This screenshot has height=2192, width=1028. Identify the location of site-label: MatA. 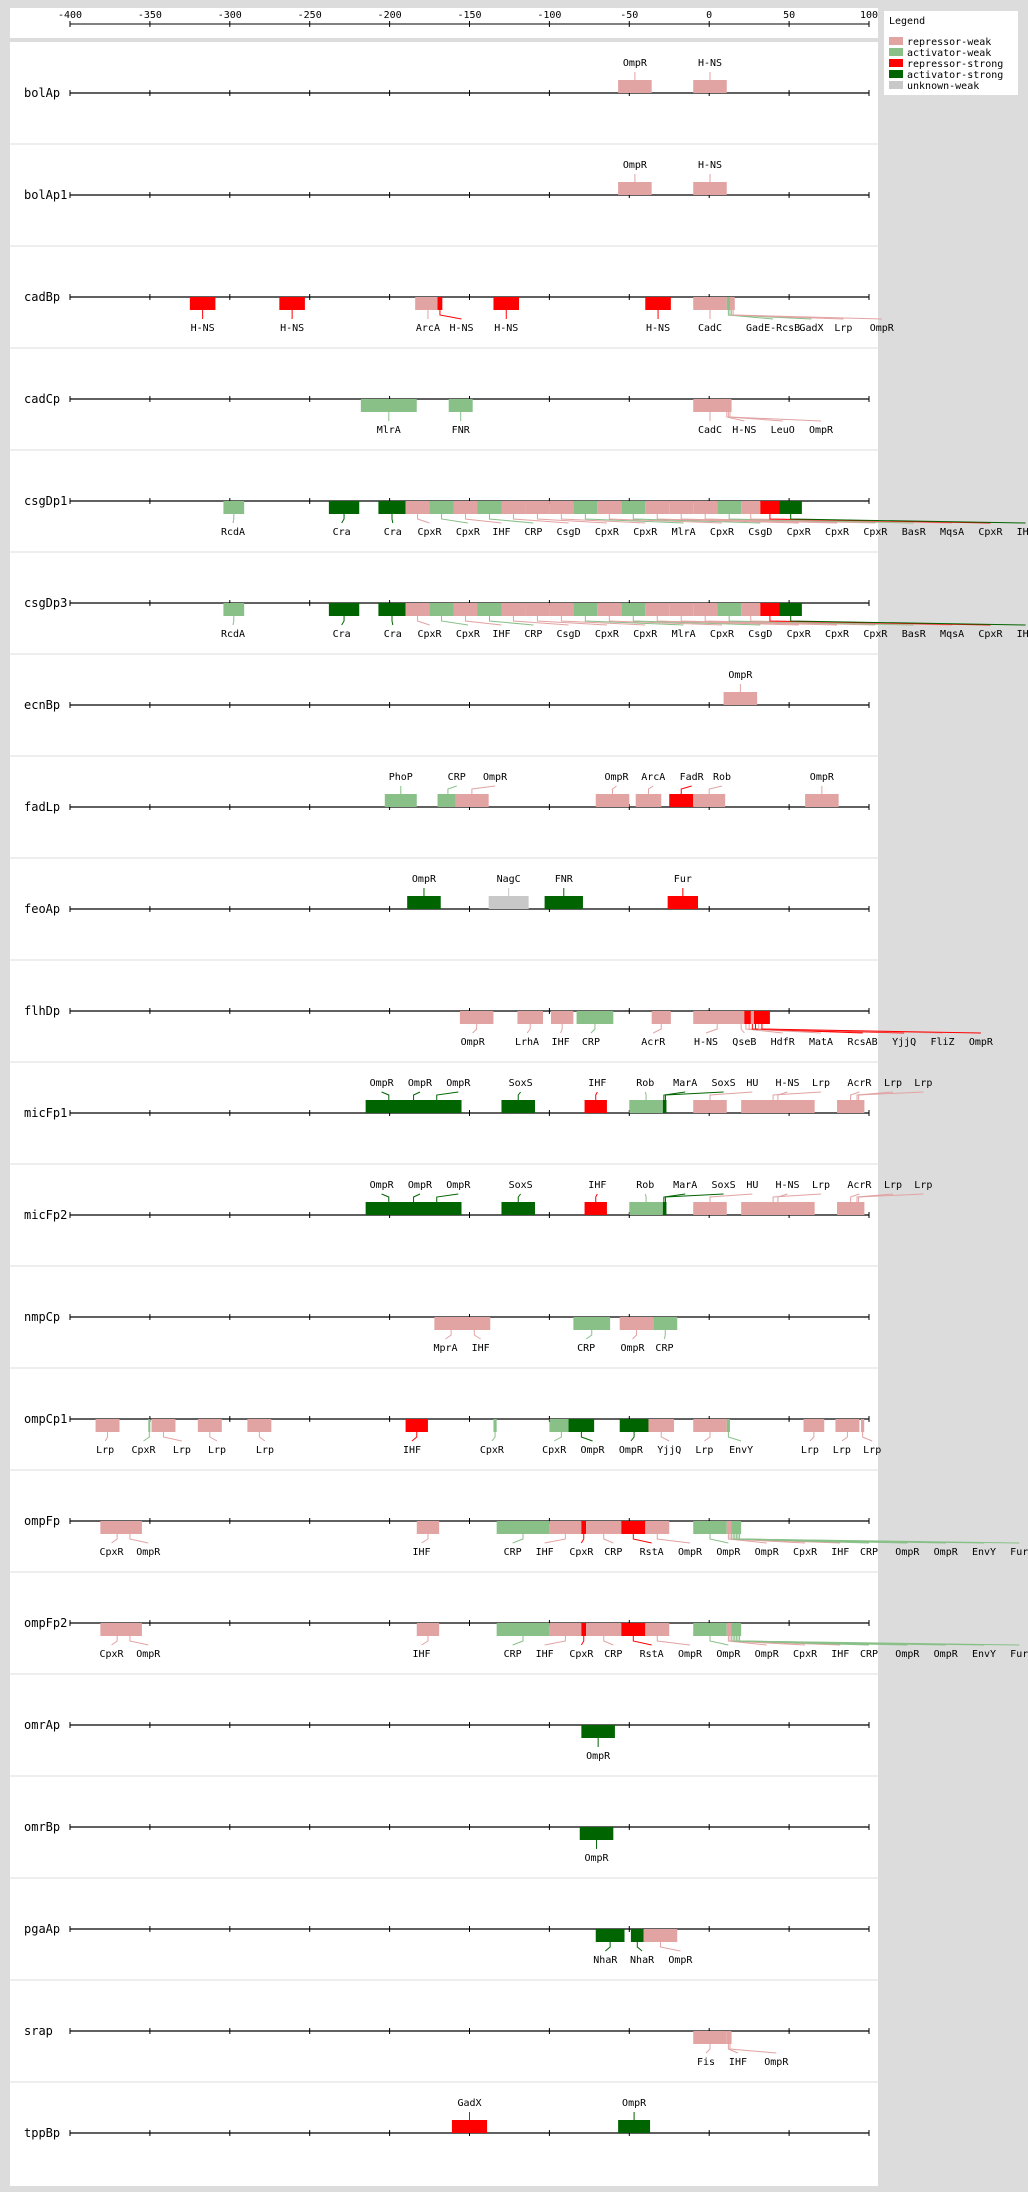
(821, 1042).